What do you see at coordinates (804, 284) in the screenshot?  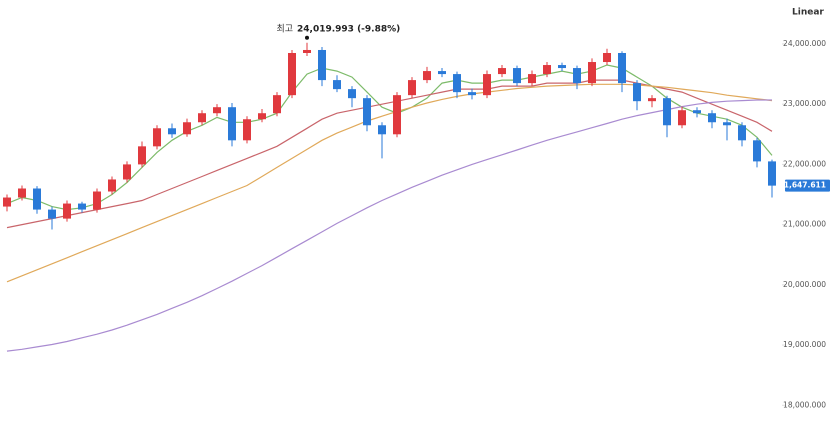 I see `y-tick-label: 20,000.000` at bounding box center [804, 284].